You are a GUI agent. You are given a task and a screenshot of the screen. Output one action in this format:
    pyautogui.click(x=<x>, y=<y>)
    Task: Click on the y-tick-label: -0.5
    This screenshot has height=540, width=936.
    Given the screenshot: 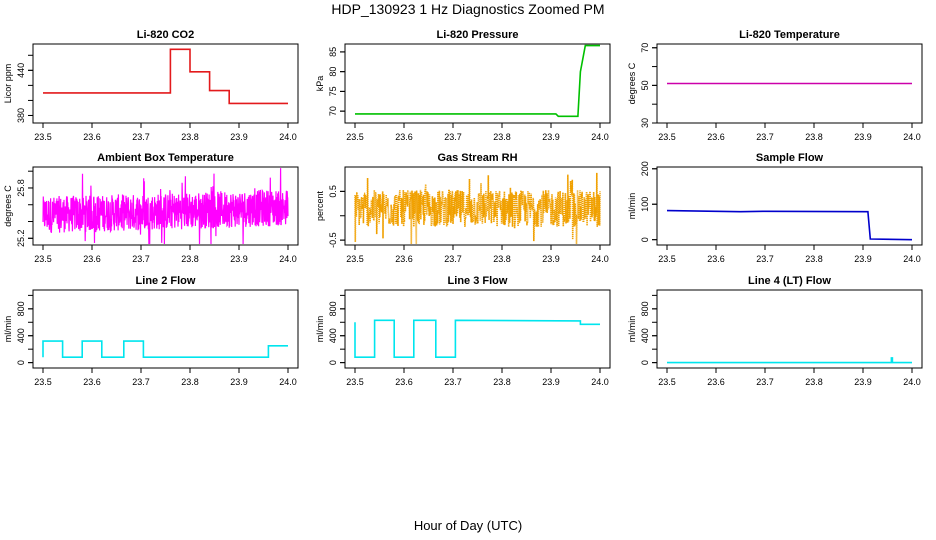 What is the action you would take?
    pyautogui.click(x=333, y=240)
    